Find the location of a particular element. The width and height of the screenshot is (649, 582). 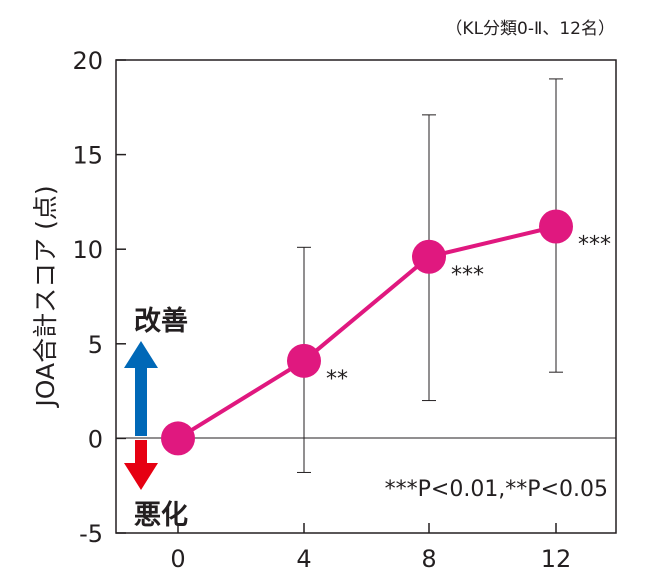

x-axis-ticks: 0 4 8 12 is located at coordinates (370, 548).